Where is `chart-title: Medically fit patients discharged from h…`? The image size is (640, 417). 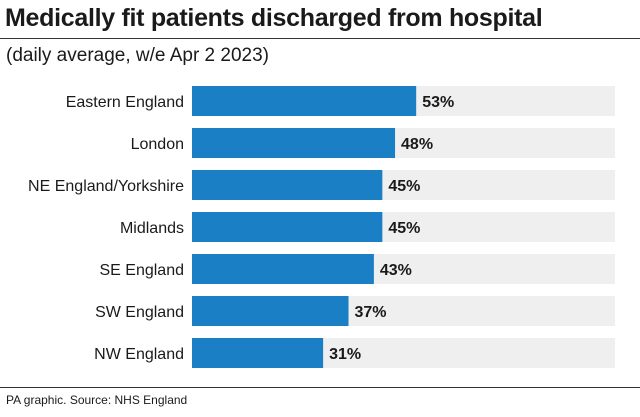 chart-title: Medically fit patients discharged from h… is located at coordinates (274, 18).